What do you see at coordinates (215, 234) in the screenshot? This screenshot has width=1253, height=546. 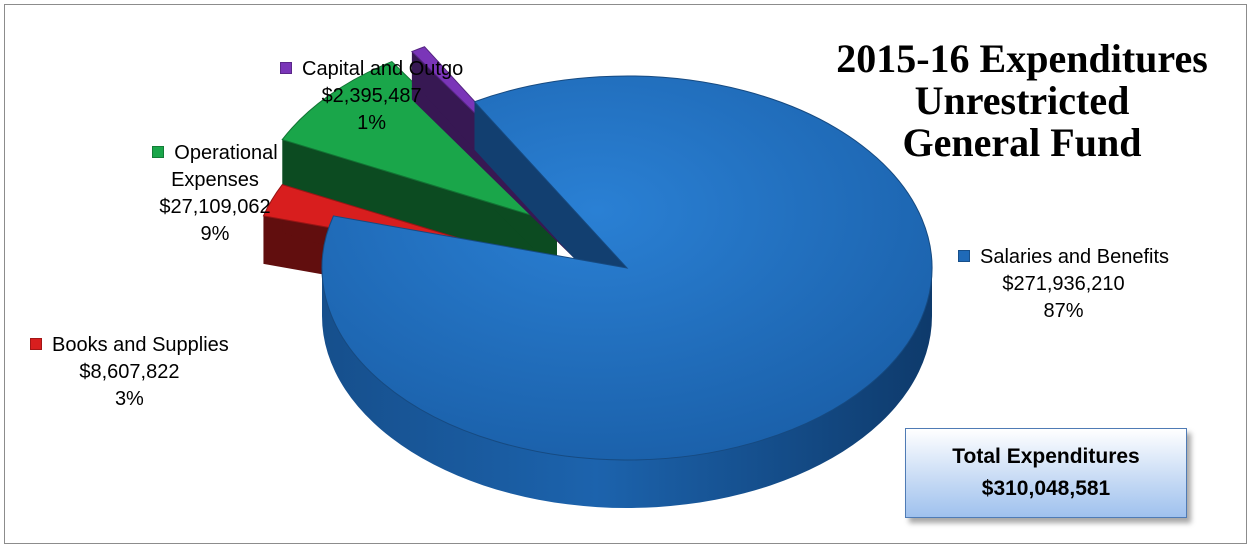 I see `slice-percent: 9%` at bounding box center [215, 234].